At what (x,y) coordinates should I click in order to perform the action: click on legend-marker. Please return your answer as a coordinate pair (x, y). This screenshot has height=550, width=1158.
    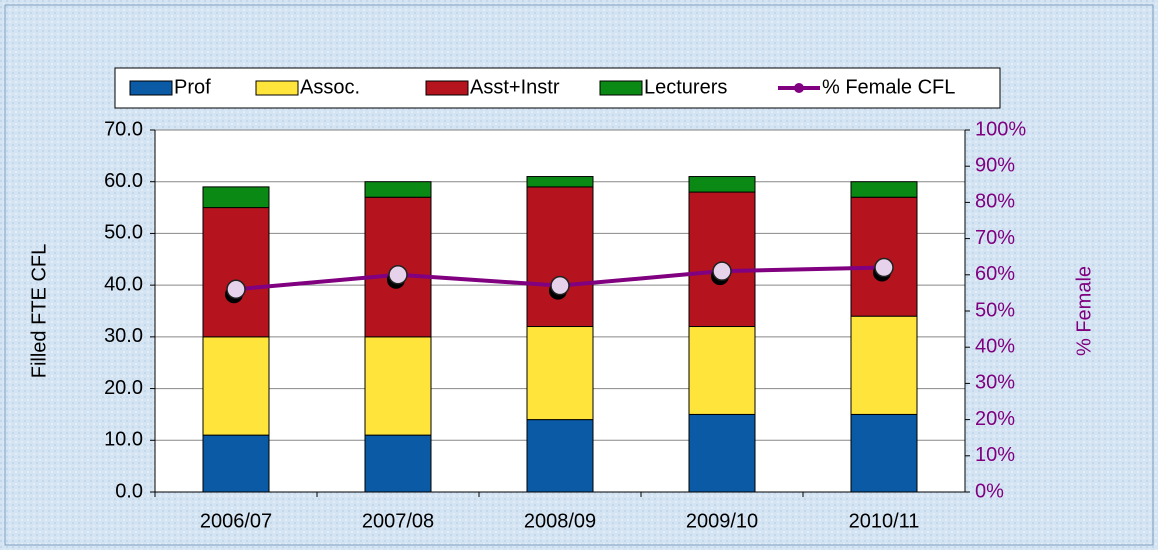
    Looking at the image, I should click on (799, 88).